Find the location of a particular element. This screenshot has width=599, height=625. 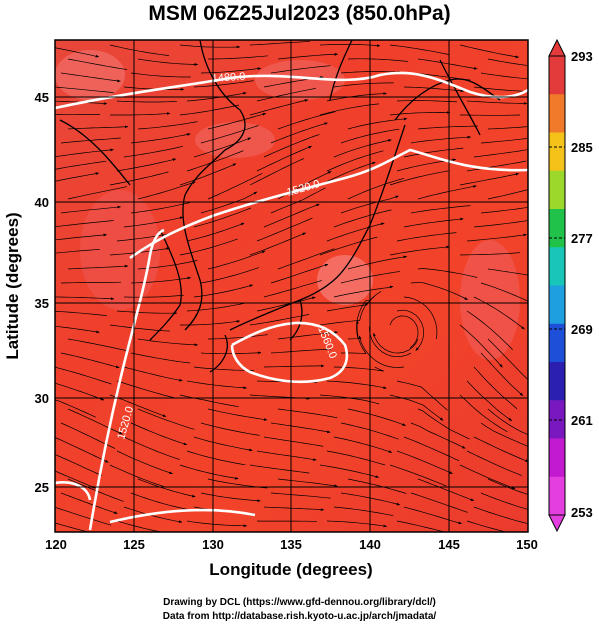

x-axis-label: Longitude (degrees) is located at coordinates (290, 569).